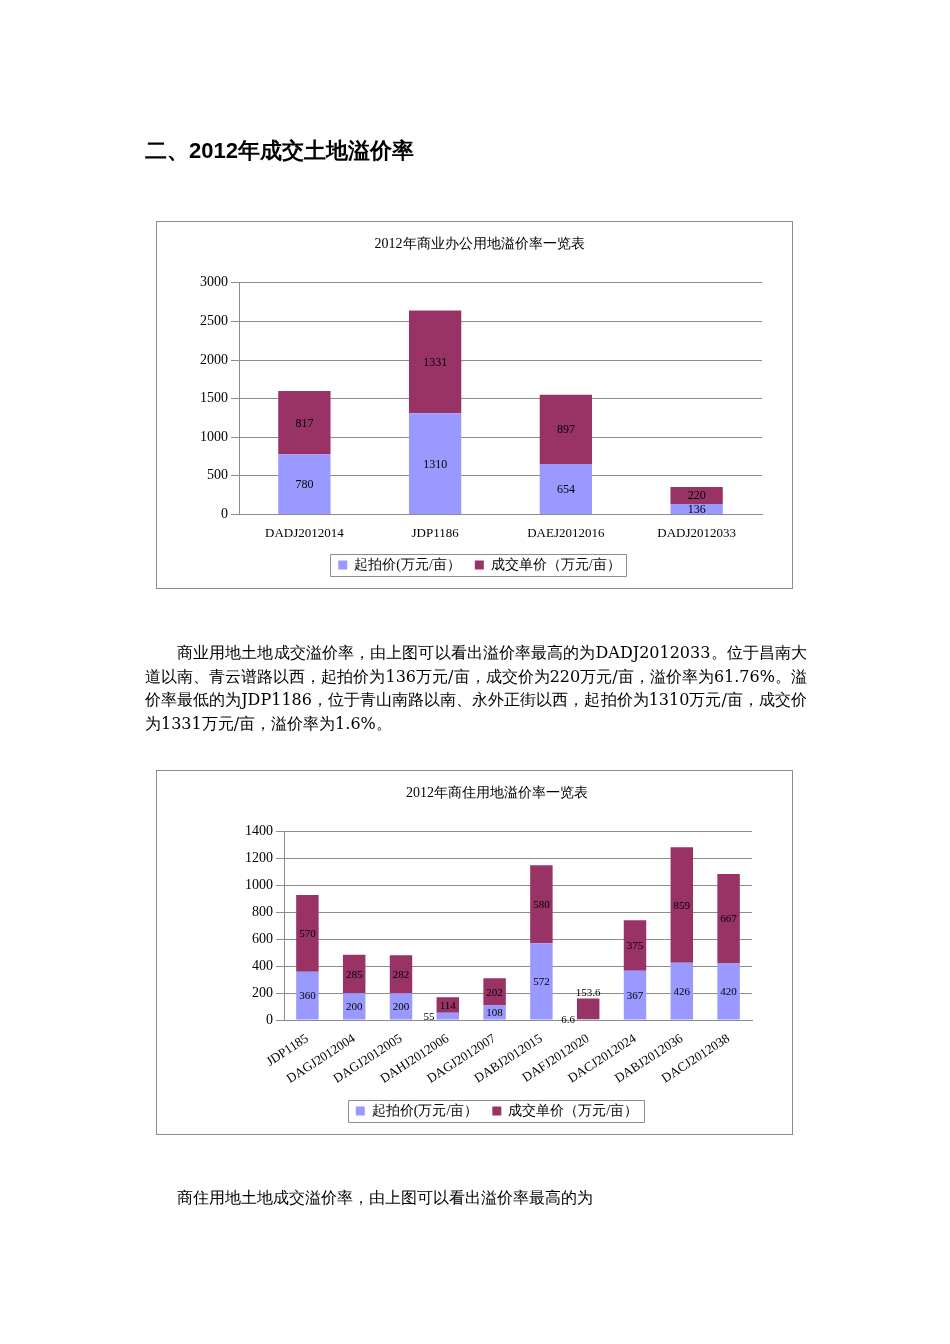 This screenshot has height=1344, width=950. Describe the element at coordinates (262, 912) in the screenshot. I see `y-tick-label: 800` at that location.